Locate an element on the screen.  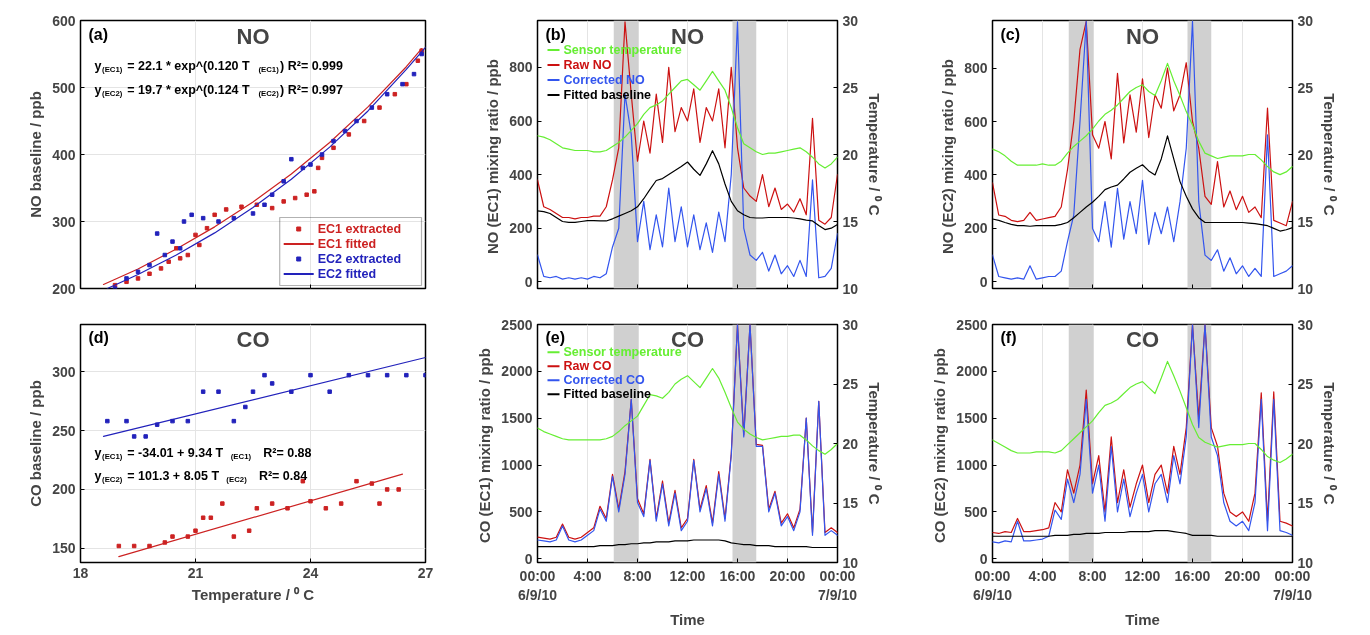
y-tick-label: 500 is located at coordinates (976, 511).